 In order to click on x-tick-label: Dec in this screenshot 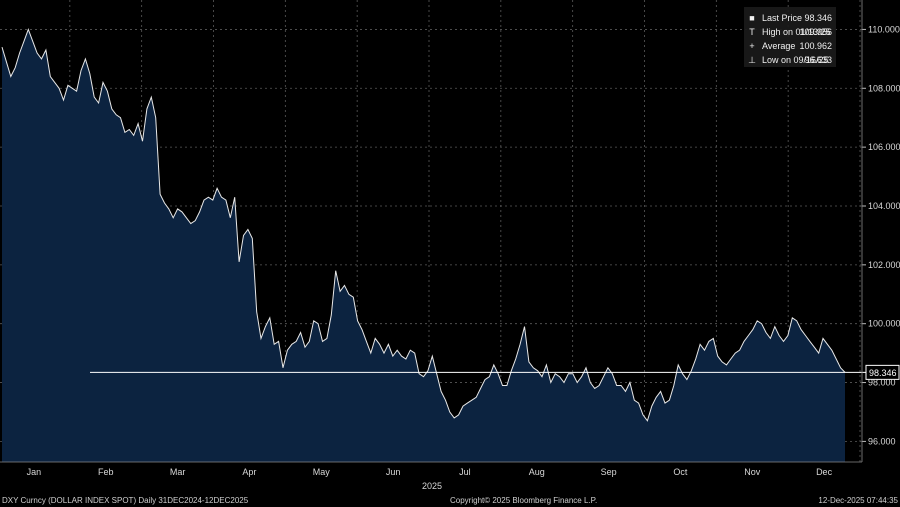, I will do `click(824, 472)`.